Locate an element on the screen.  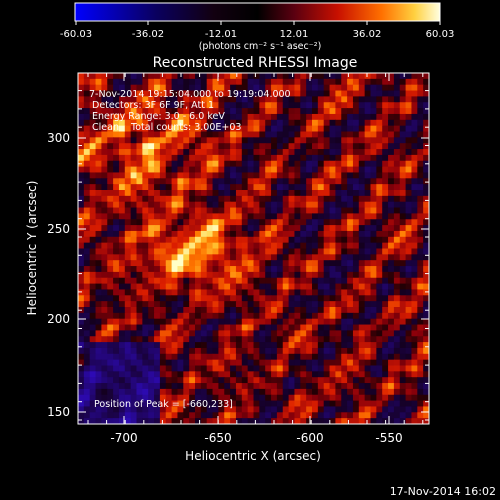
colorbar-tick-label: -36.02 is located at coordinates (148, 34).